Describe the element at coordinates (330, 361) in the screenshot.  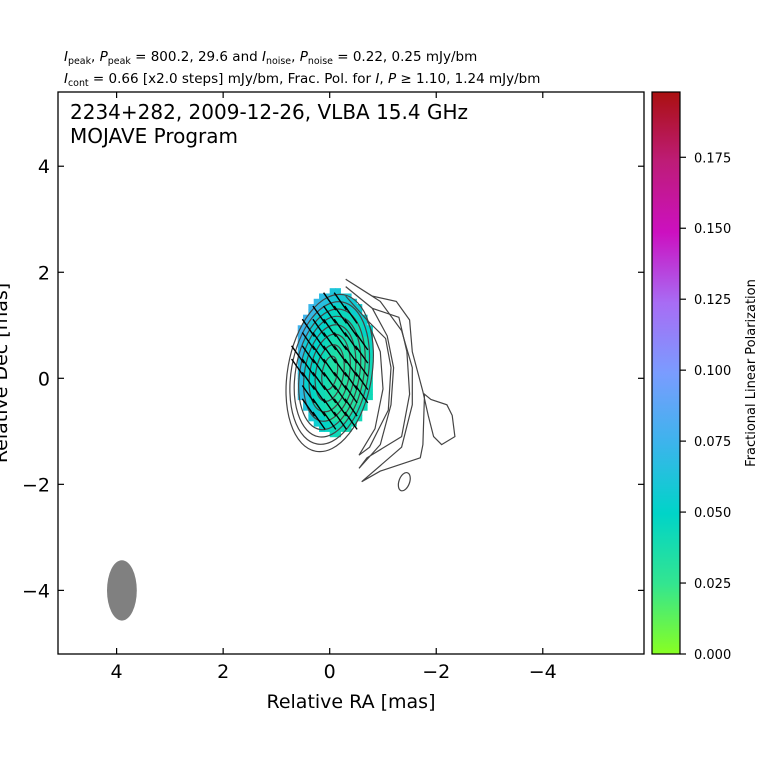
I see `evpa-vectors` at that location.